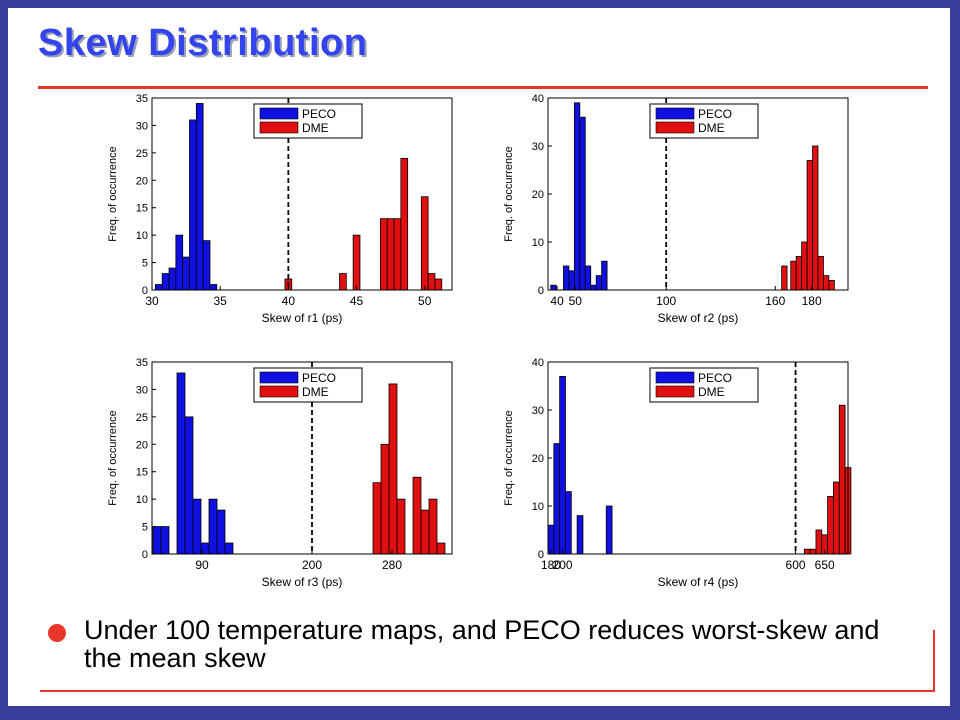 This screenshot has width=960, height=720. What do you see at coordinates (666, 301) in the screenshot?
I see `x-tick-label: 100` at bounding box center [666, 301].